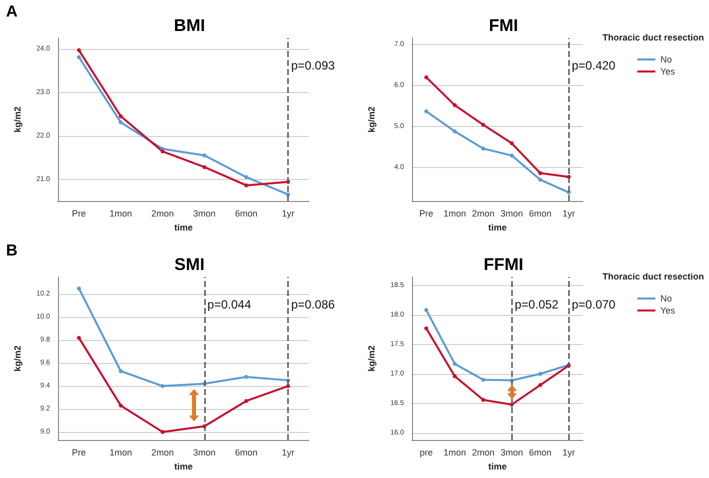 Image resolution: width=709 pixels, height=478 pixels. I want to click on ref-line-label: p=0.093, so click(313, 65).